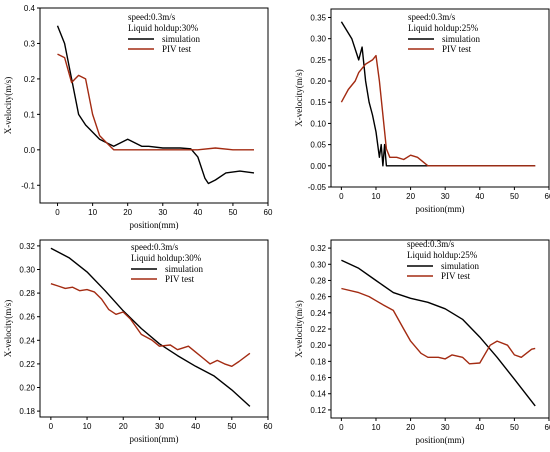 This screenshot has height=452, width=550. What do you see at coordinates (318, 60) in the screenshot?
I see `y-tick-label: 0.25` at bounding box center [318, 60].